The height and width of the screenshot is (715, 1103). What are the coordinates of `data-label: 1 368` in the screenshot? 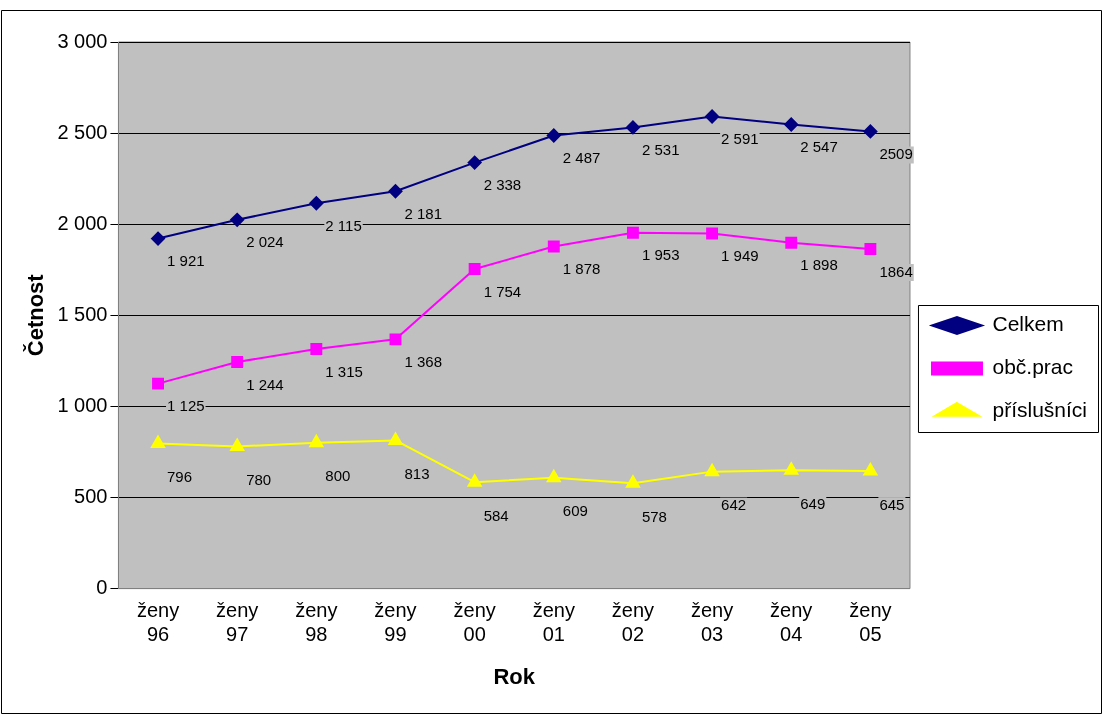 It's located at (423, 361).